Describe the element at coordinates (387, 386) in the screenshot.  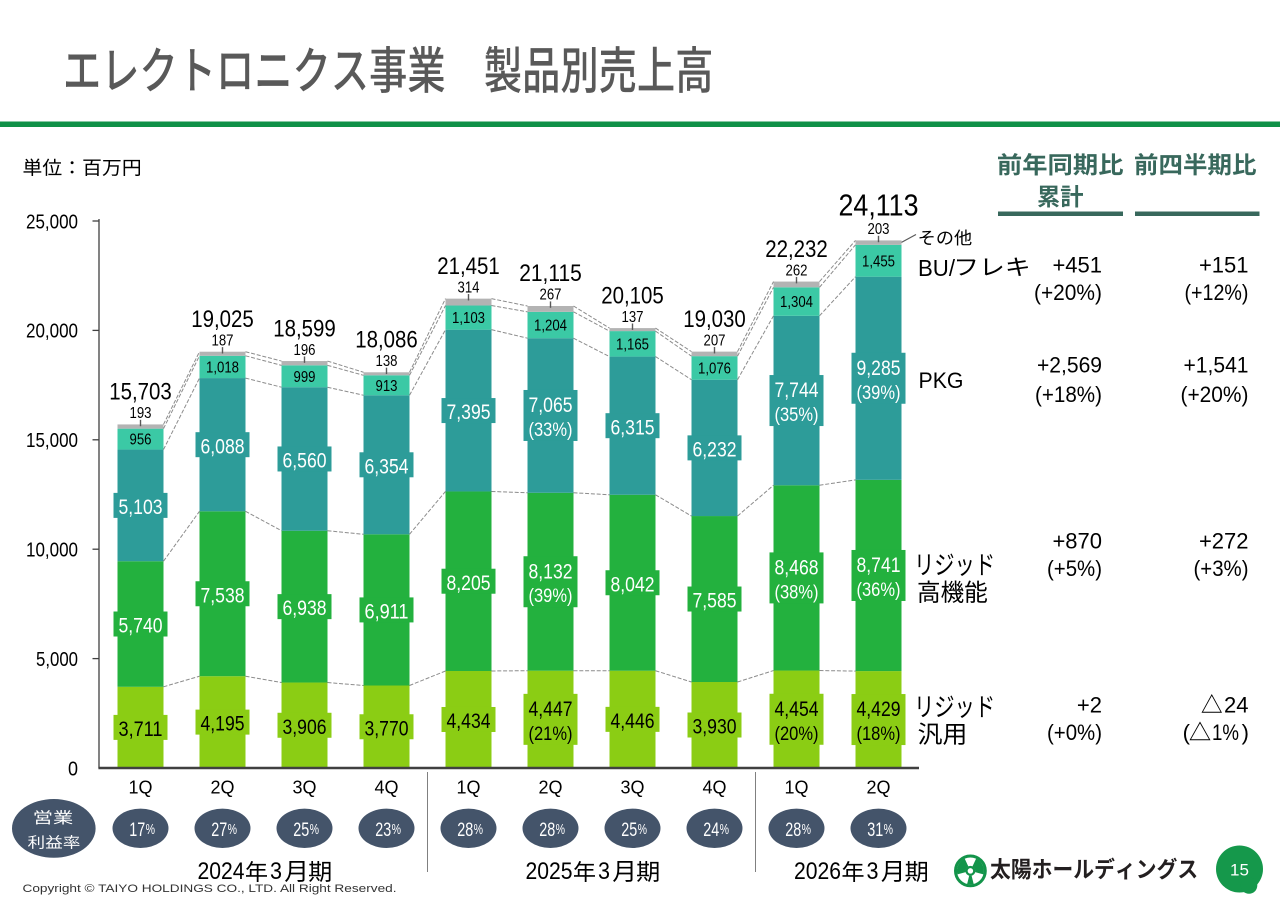
I see `svg-text: 913` at that location.